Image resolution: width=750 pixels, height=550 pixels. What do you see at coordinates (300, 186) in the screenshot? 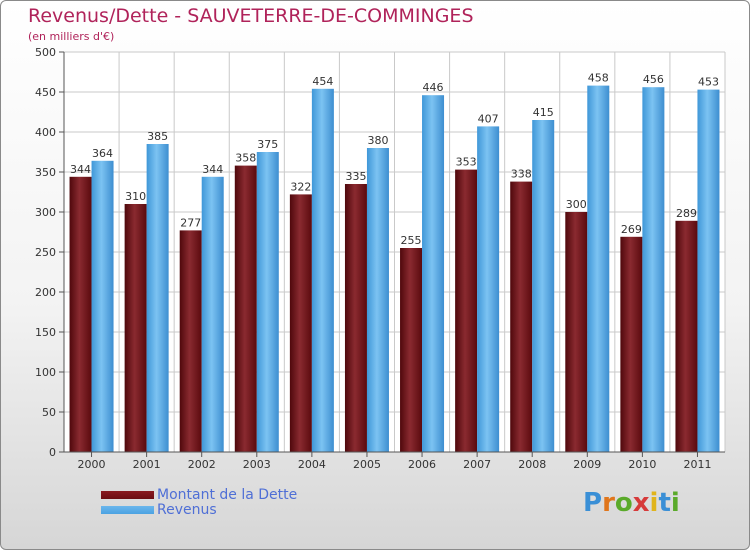
I see `data-label: 322` at bounding box center [300, 186].